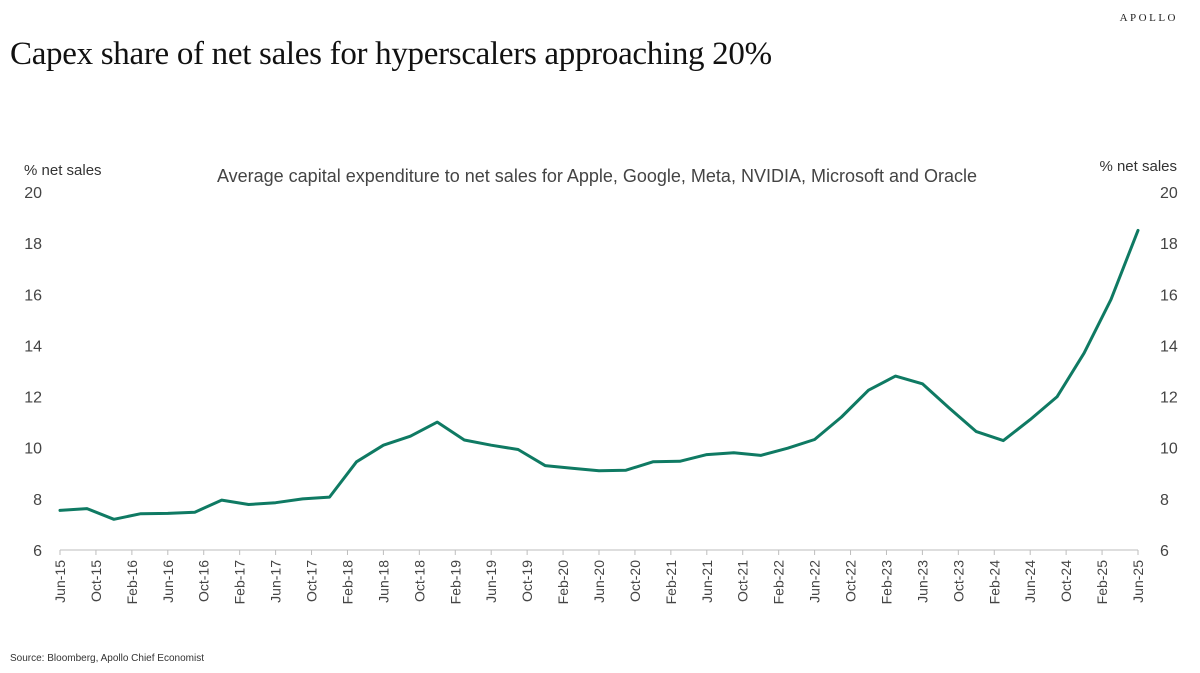 This screenshot has width=1200, height=673. What do you see at coordinates (37, 551) in the screenshot?
I see `y-tick-left: 6` at bounding box center [37, 551].